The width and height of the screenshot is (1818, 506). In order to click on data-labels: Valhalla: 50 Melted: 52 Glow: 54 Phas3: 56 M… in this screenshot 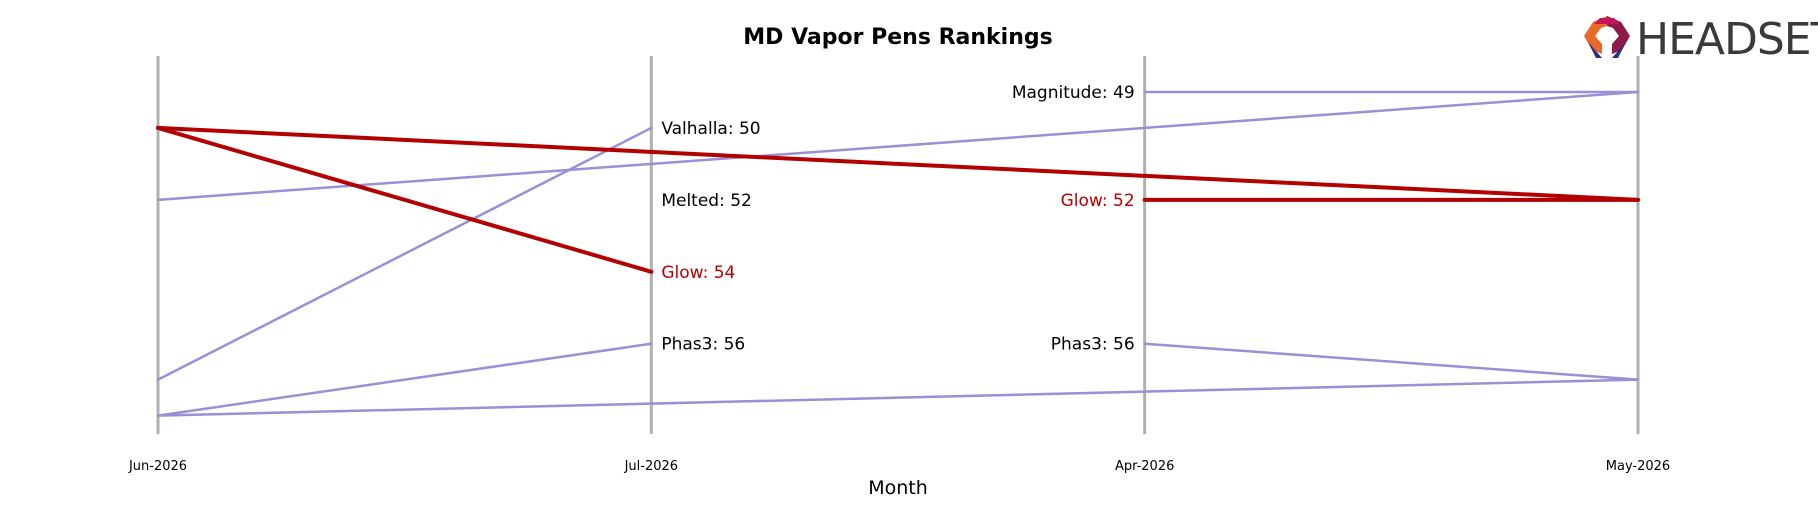, I will do `click(897, 219)`.